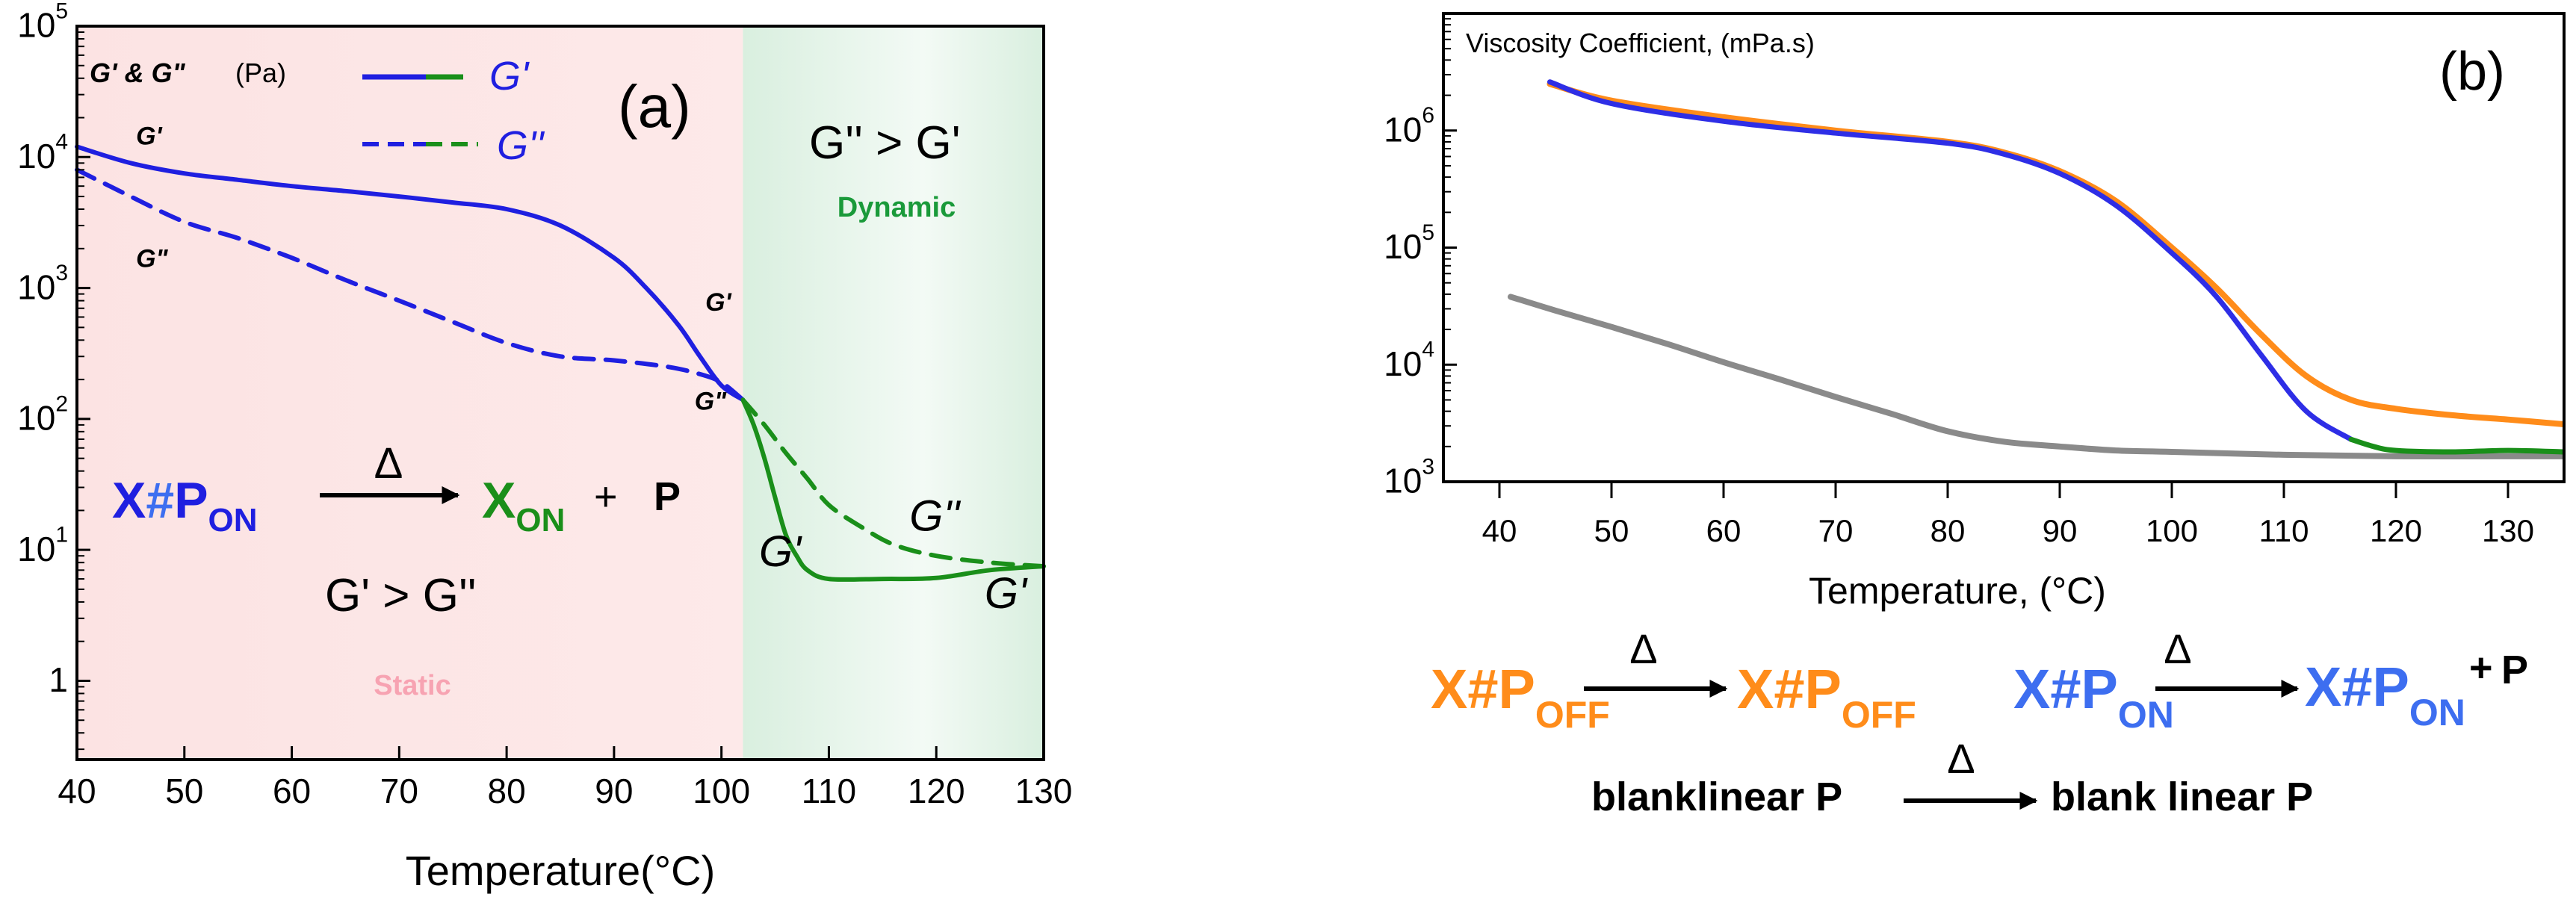  Describe the element at coordinates (1611, 530) in the screenshot. I see `b-xtick-label: 50` at that location.